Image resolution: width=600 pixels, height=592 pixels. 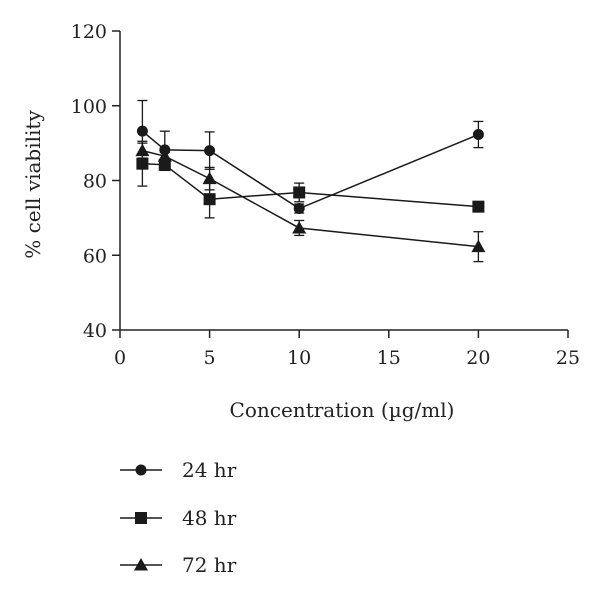 What do you see at coordinates (89, 107) in the screenshot?
I see `y-tick-label: 100` at bounding box center [89, 107].